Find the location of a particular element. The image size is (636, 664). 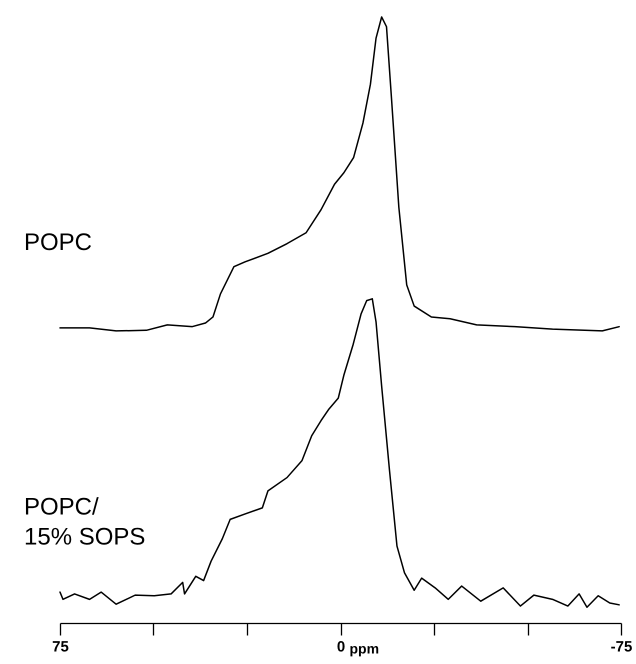

series-label: POPC/ 15% SOPS is located at coordinates (85, 521).